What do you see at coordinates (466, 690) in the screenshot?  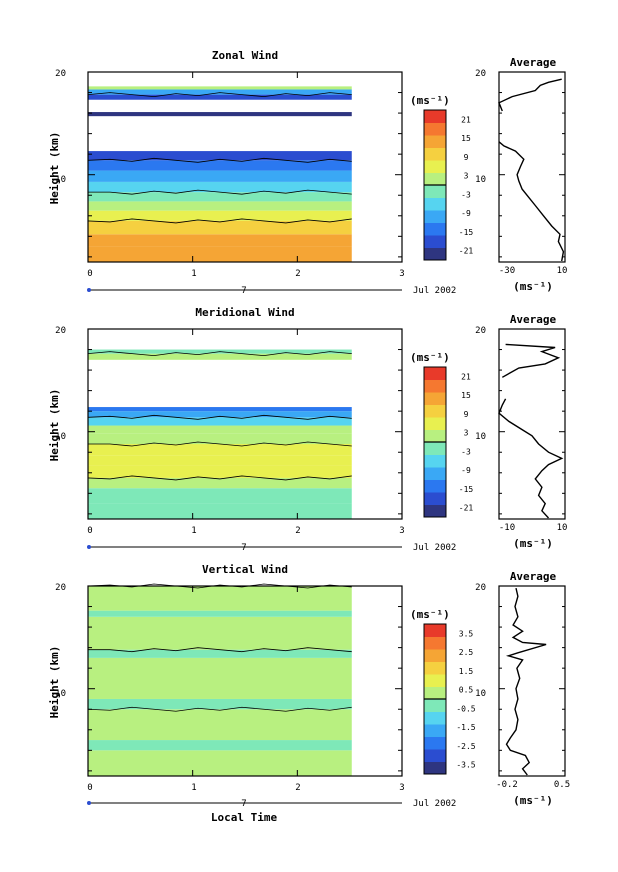 I see `colorbar-tick-label: 0.5` at bounding box center [466, 690].